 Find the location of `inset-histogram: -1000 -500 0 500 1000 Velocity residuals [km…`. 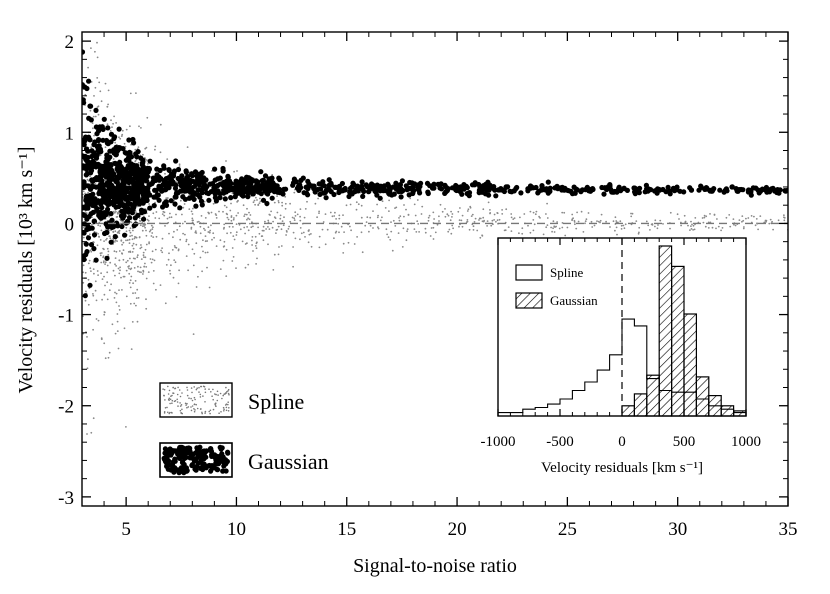

inset-histogram: -1000 -500 0 500 1000 Velocity residuals [km… is located at coordinates (621, 356).